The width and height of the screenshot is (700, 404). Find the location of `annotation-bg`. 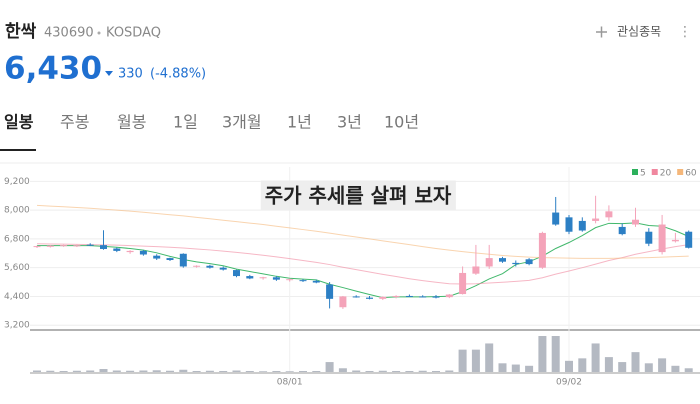

annotation-bg is located at coordinates (358, 195).